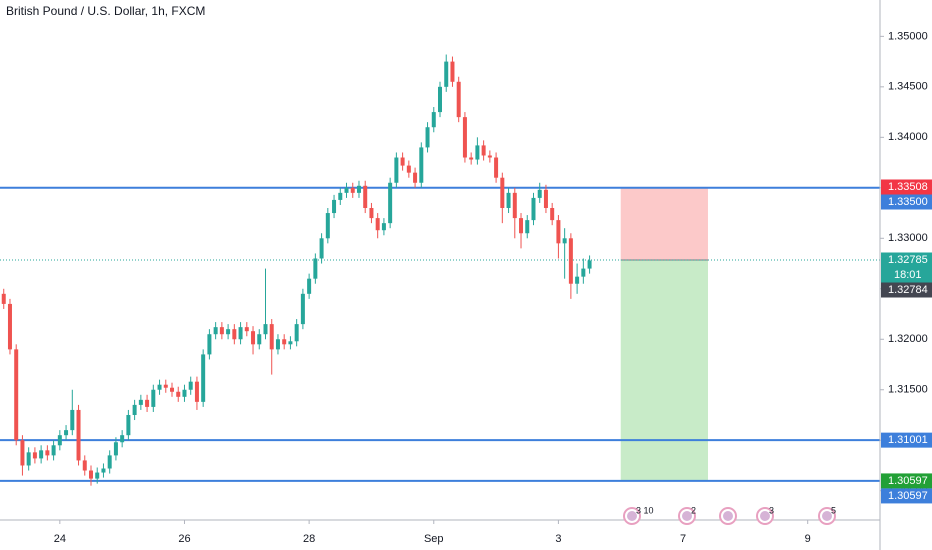 This screenshot has width=932, height=550. What do you see at coordinates (908, 290) in the screenshot?
I see `price-label: 1.32784` at bounding box center [908, 290].